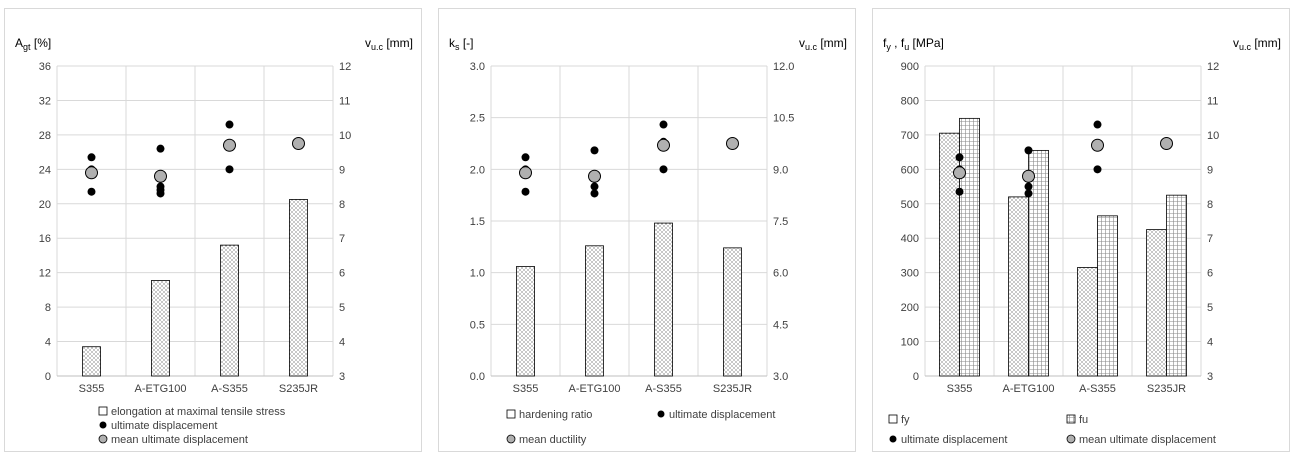 The width and height of the screenshot is (1290, 460). I want to click on y2-tick-label: 6.0, so click(780, 274).